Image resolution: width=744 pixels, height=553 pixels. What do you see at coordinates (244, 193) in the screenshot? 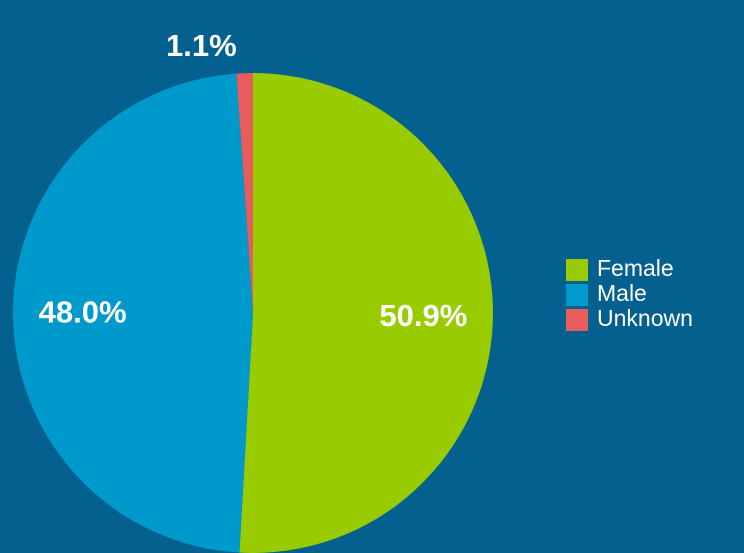
I see `pie-slice` at bounding box center [244, 193].